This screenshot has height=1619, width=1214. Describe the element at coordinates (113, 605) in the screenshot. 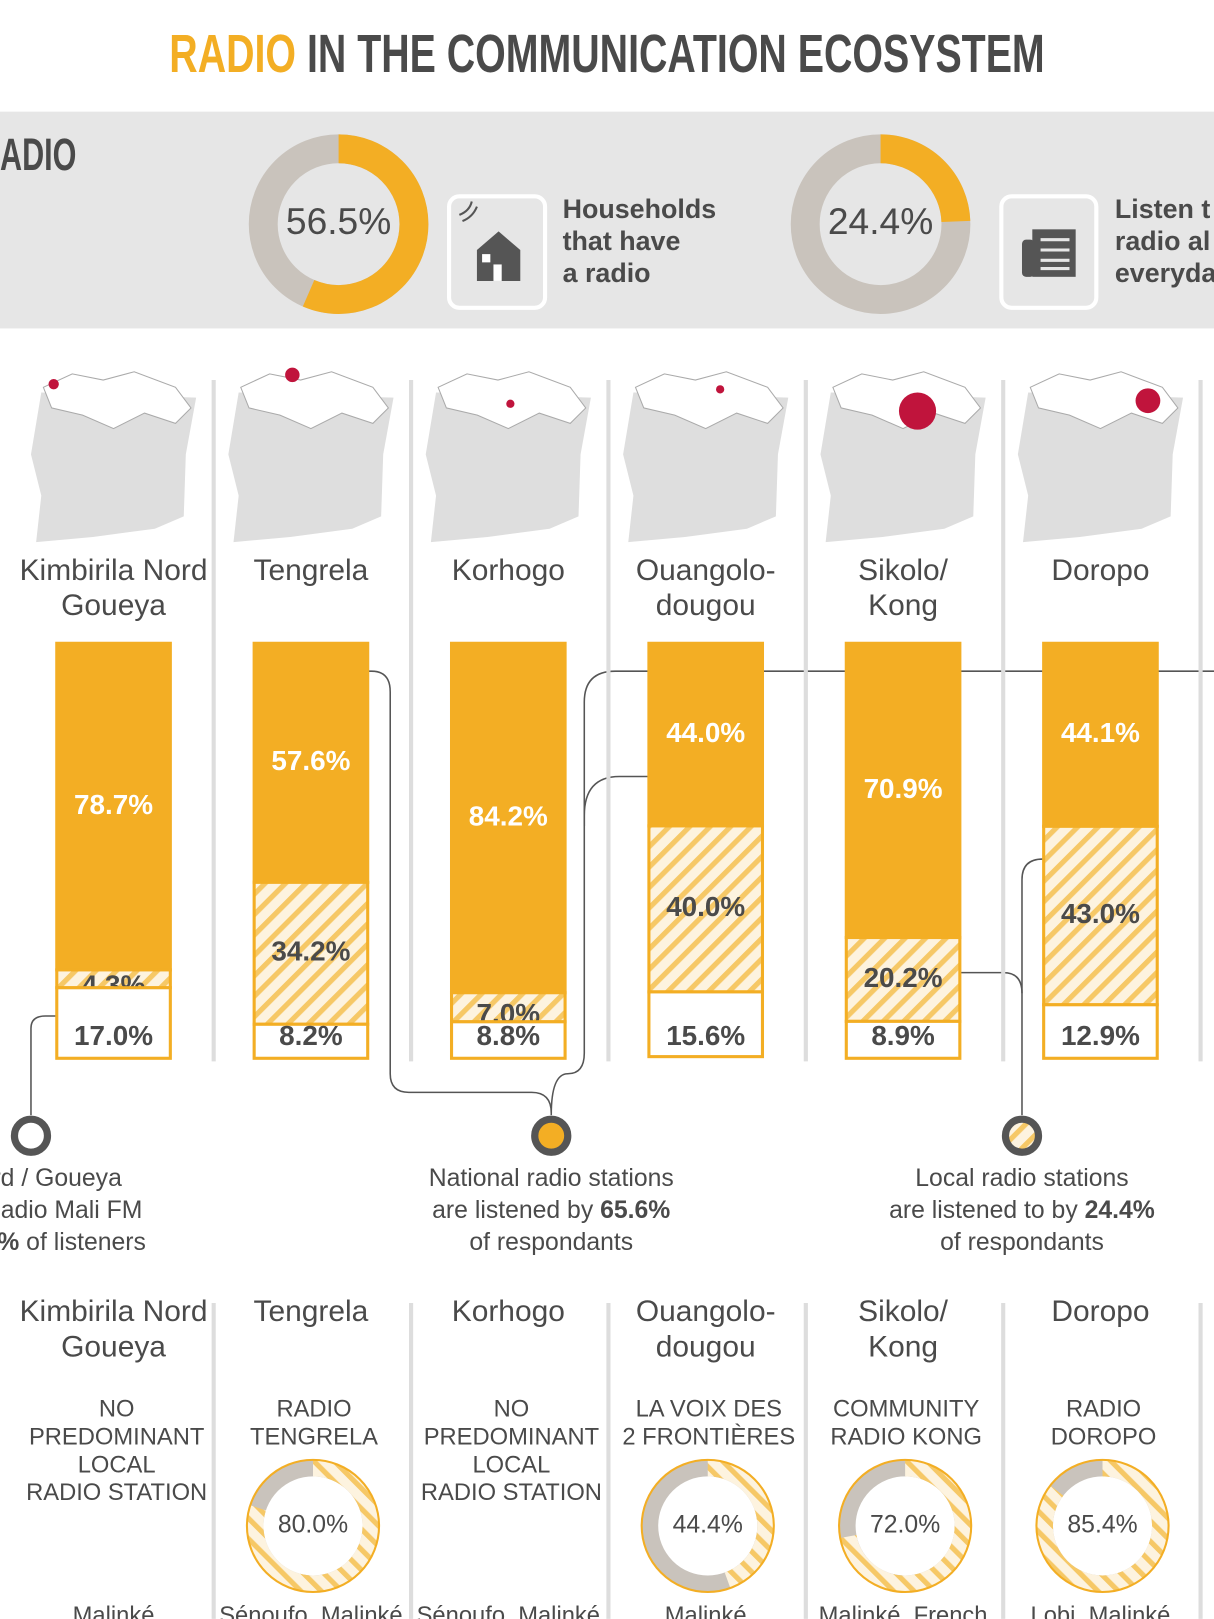

I see `region-name: Goueya` at that location.